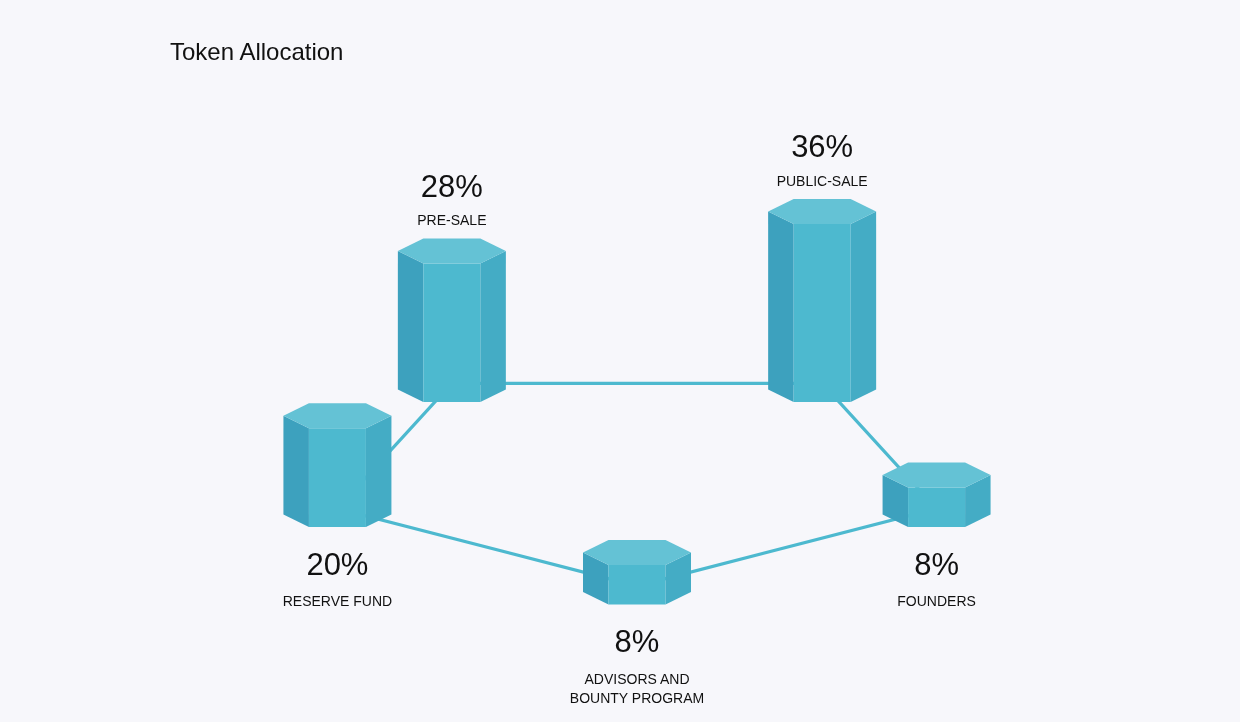 The height and width of the screenshot is (722, 1240). What do you see at coordinates (452, 220) in the screenshot?
I see `category-label: PRE-SALE` at bounding box center [452, 220].